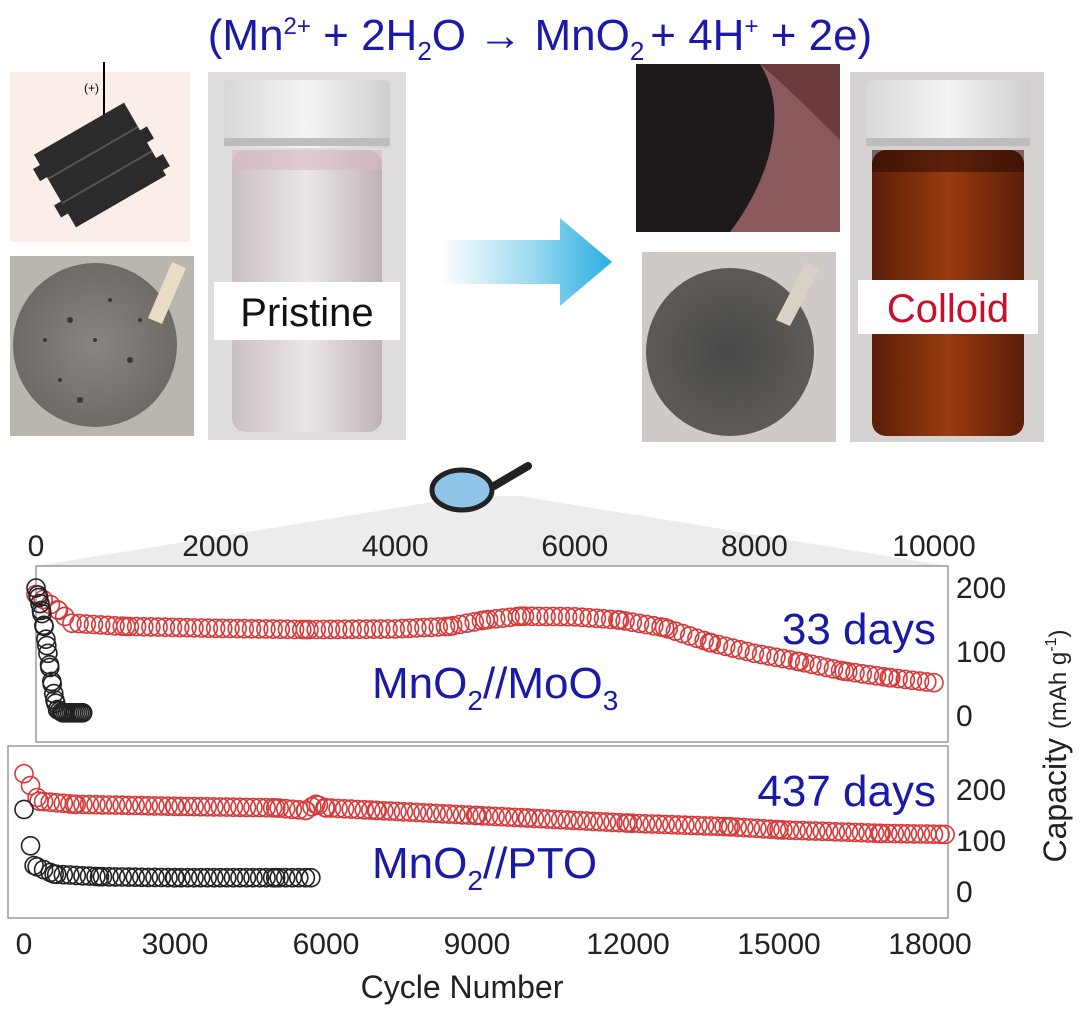  What do you see at coordinates (492, 514) in the screenshot?
I see `magnifier-icon` at bounding box center [492, 514].